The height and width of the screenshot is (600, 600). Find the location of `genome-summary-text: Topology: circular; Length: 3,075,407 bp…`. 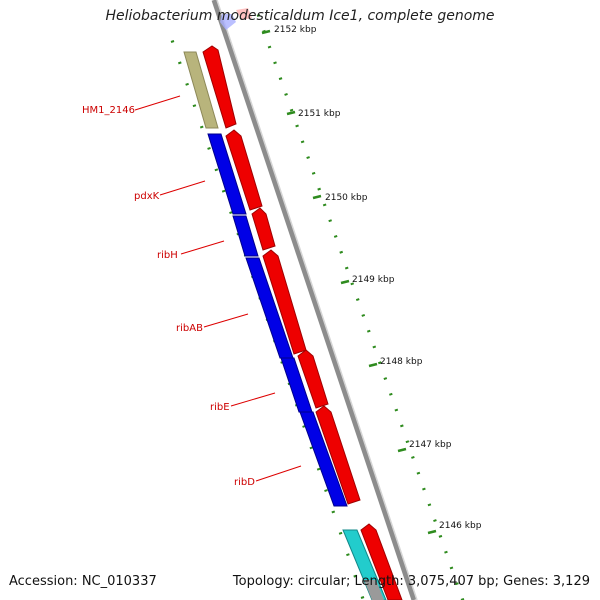

genome-summary-text: Topology: circular; Length: 3,075,407 bp… is located at coordinates (411, 581).